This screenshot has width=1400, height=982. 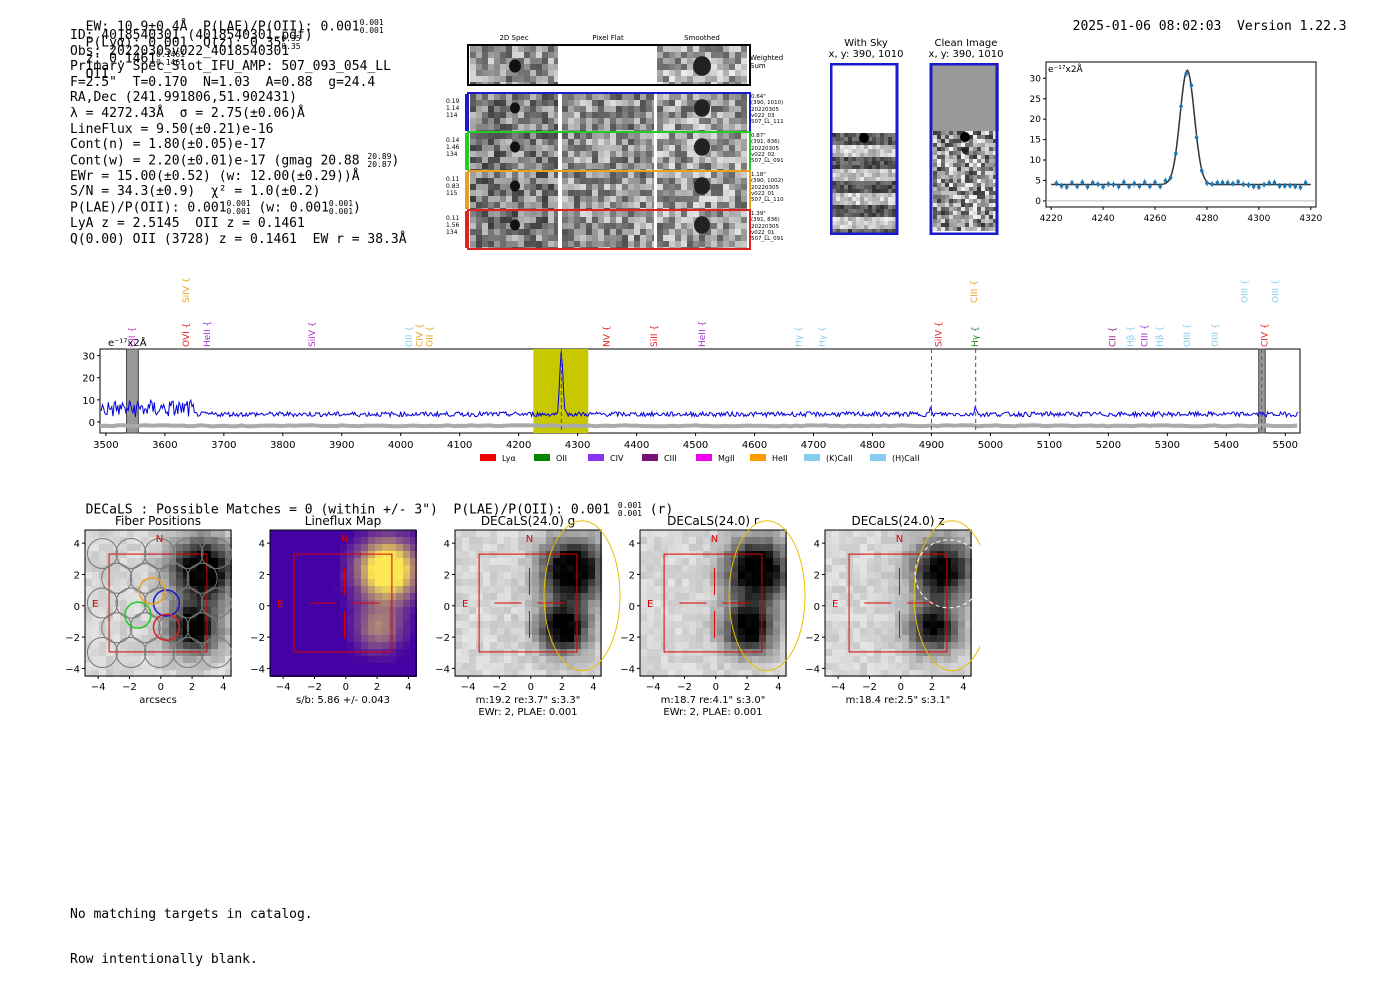 What do you see at coordinates (931, 445) in the screenshot?
I see `x-tick-label: 4900` at bounding box center [931, 445].